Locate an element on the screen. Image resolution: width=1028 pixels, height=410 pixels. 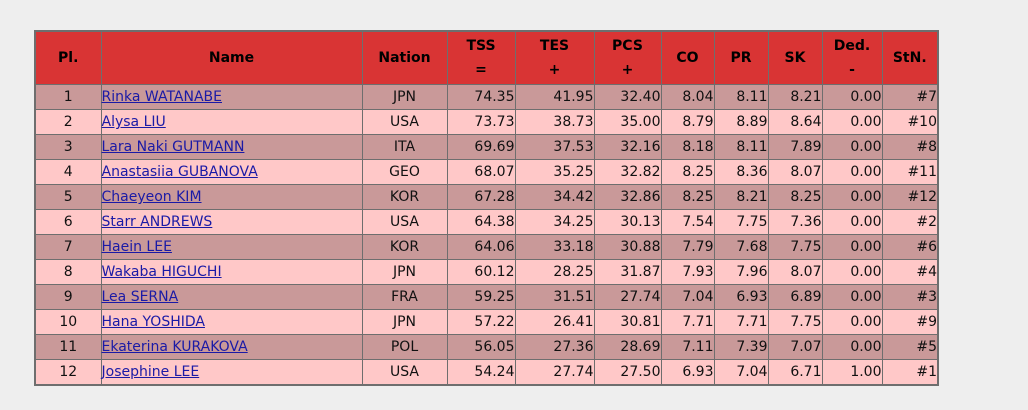
cell-pl: 1 is located at coordinates (68, 97).